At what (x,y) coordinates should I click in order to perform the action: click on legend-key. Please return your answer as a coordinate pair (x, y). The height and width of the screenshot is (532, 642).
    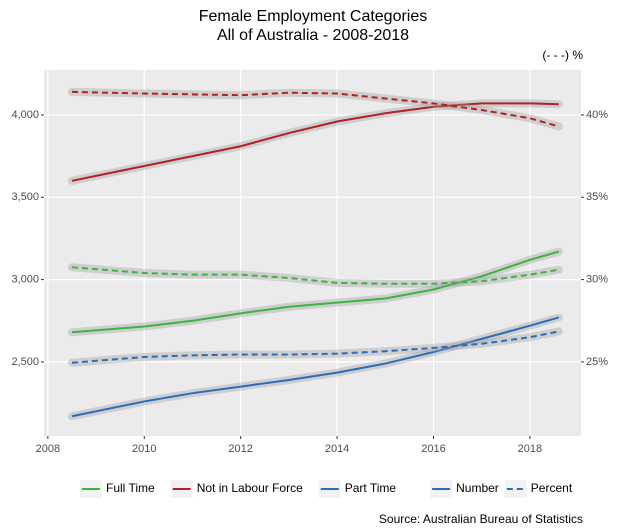
    Looking at the image, I should click on (515, 489).